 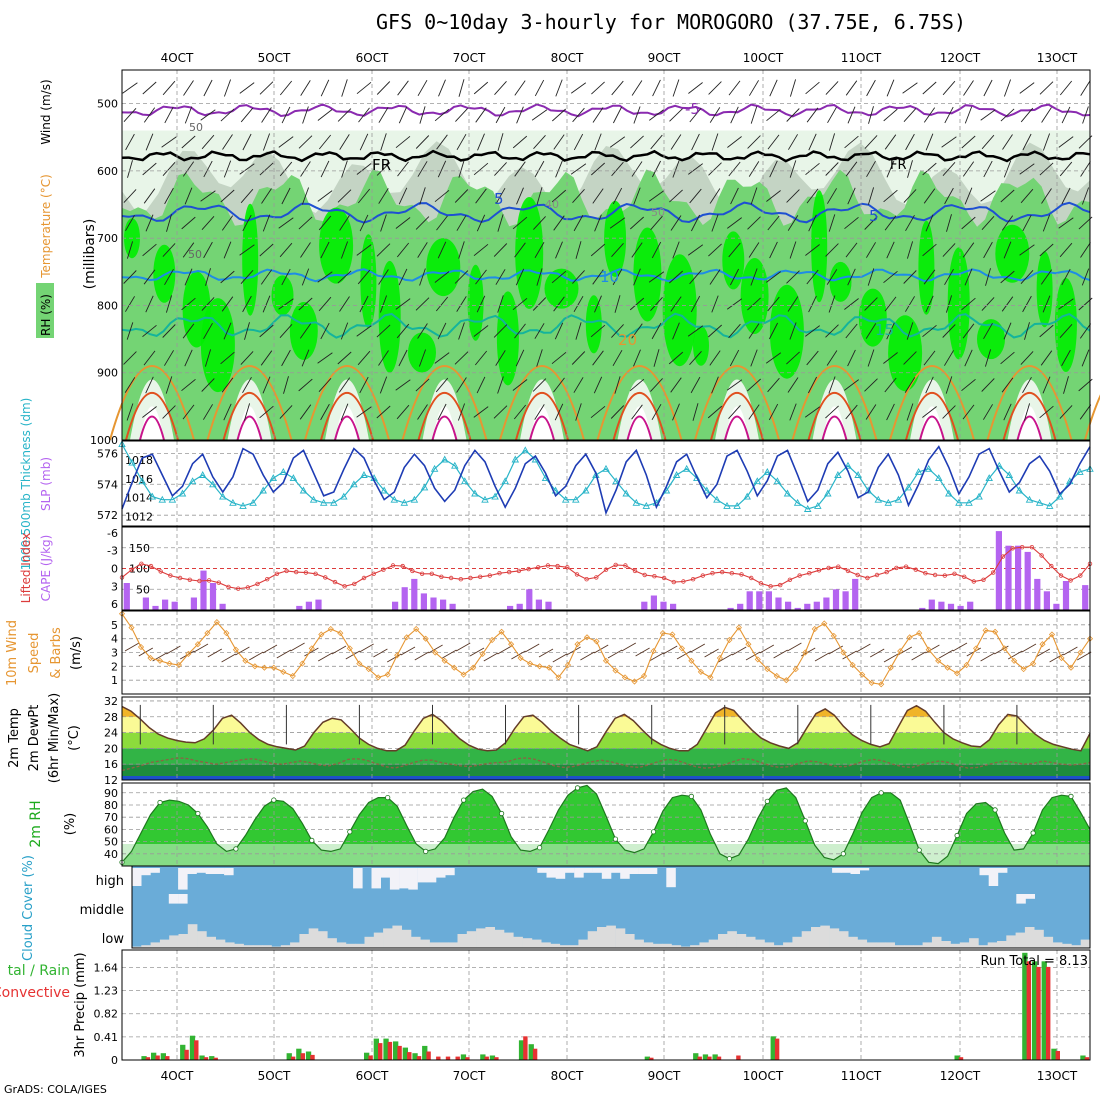 I want to click on temp-axis-label: (°C), so click(x=74, y=738).